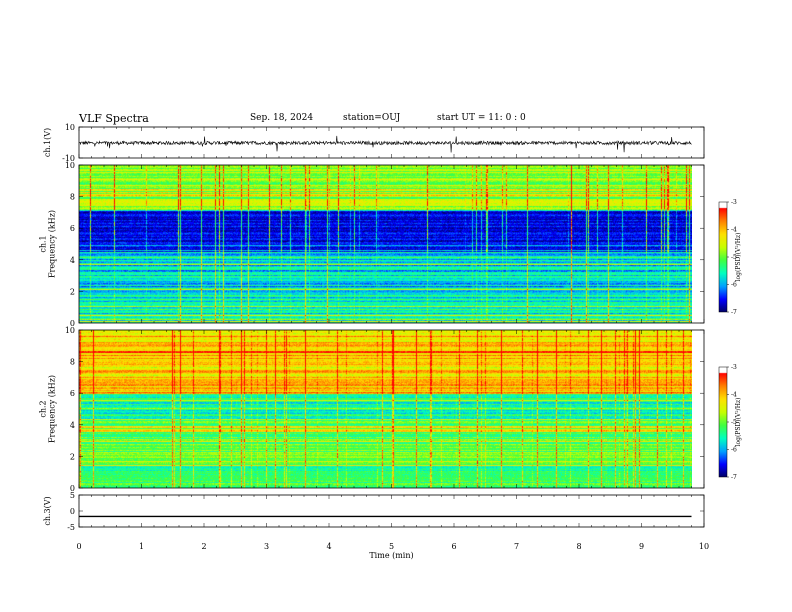  Describe the element at coordinates (282, 118) in the screenshot. I see `date-label: Sep. 18, 2024` at that location.